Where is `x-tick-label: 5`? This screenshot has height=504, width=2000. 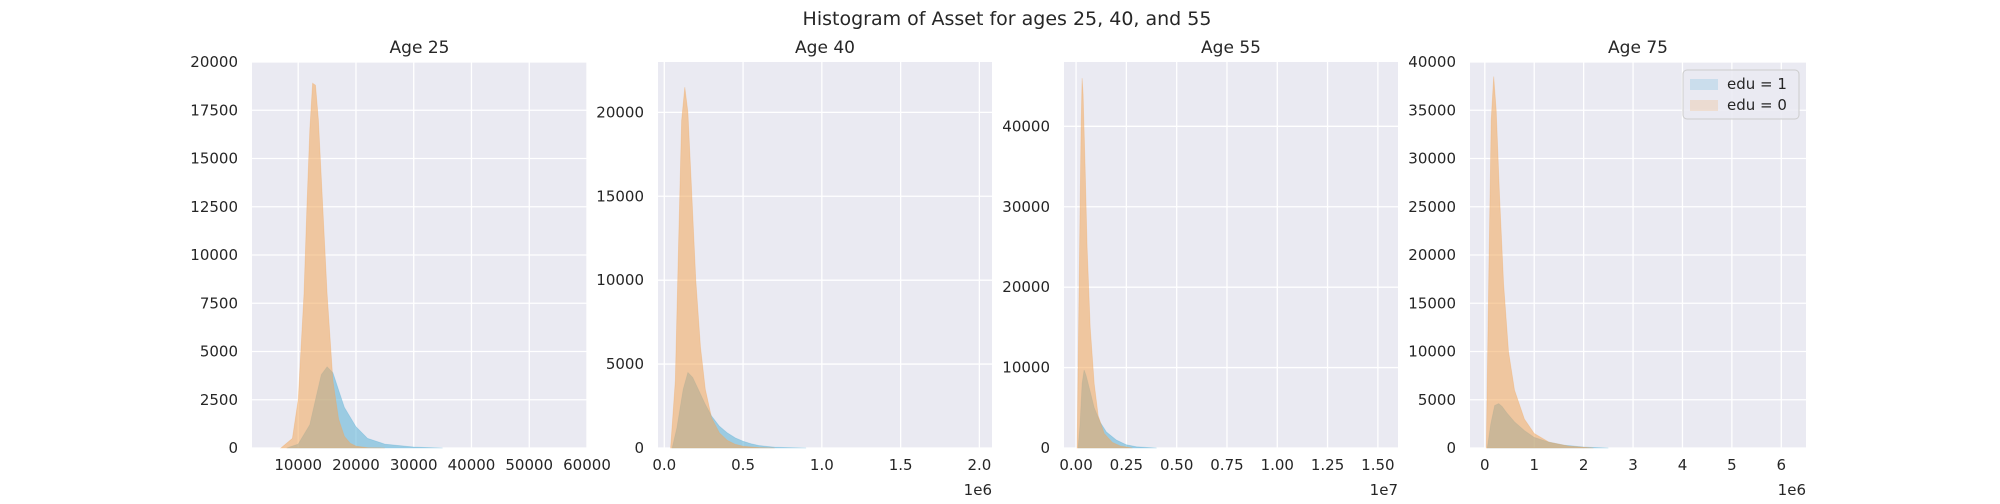 x-tick-label: 5 is located at coordinates (1732, 465).